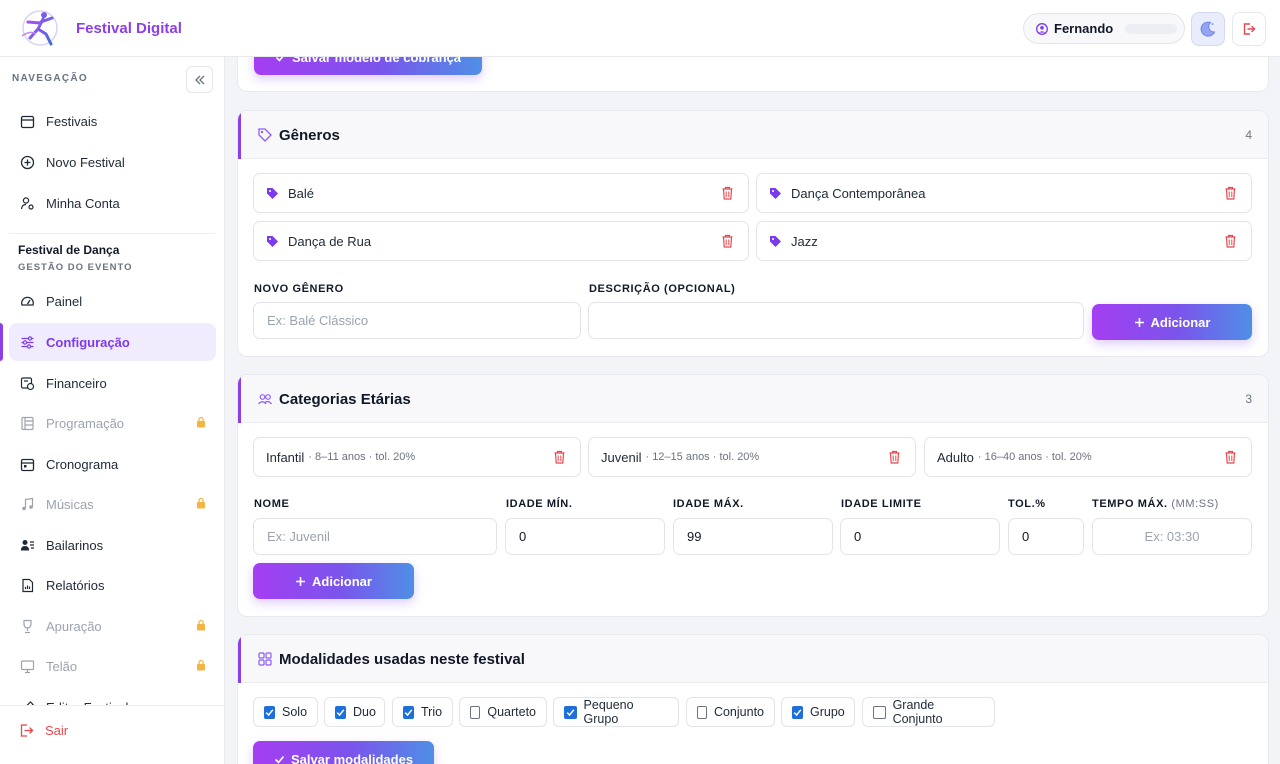  Describe the element at coordinates (503, 712) in the screenshot. I see `modality-quarteto: Quarteto` at that location.